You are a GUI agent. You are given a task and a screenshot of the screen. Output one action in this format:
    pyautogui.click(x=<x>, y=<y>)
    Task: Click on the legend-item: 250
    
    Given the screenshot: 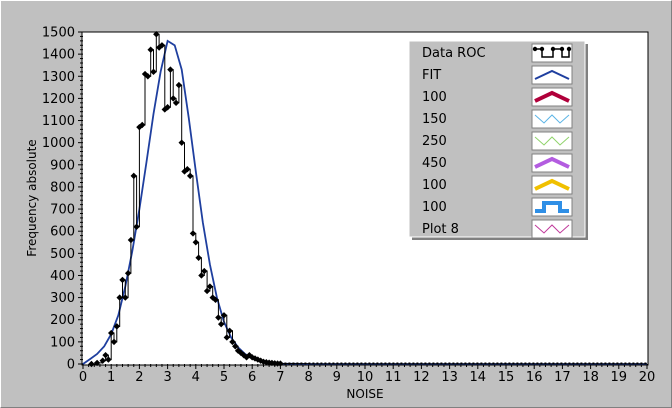 What is the action you would take?
    pyautogui.click(x=497, y=141)
    